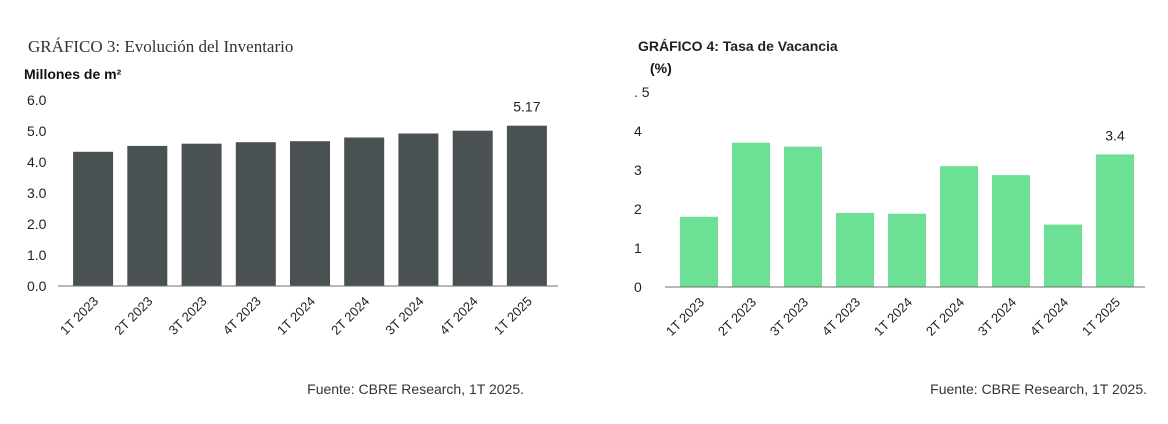 The image size is (1168, 424). What do you see at coordinates (37, 255) in the screenshot?
I see `y-tick-label: 1.0` at bounding box center [37, 255].